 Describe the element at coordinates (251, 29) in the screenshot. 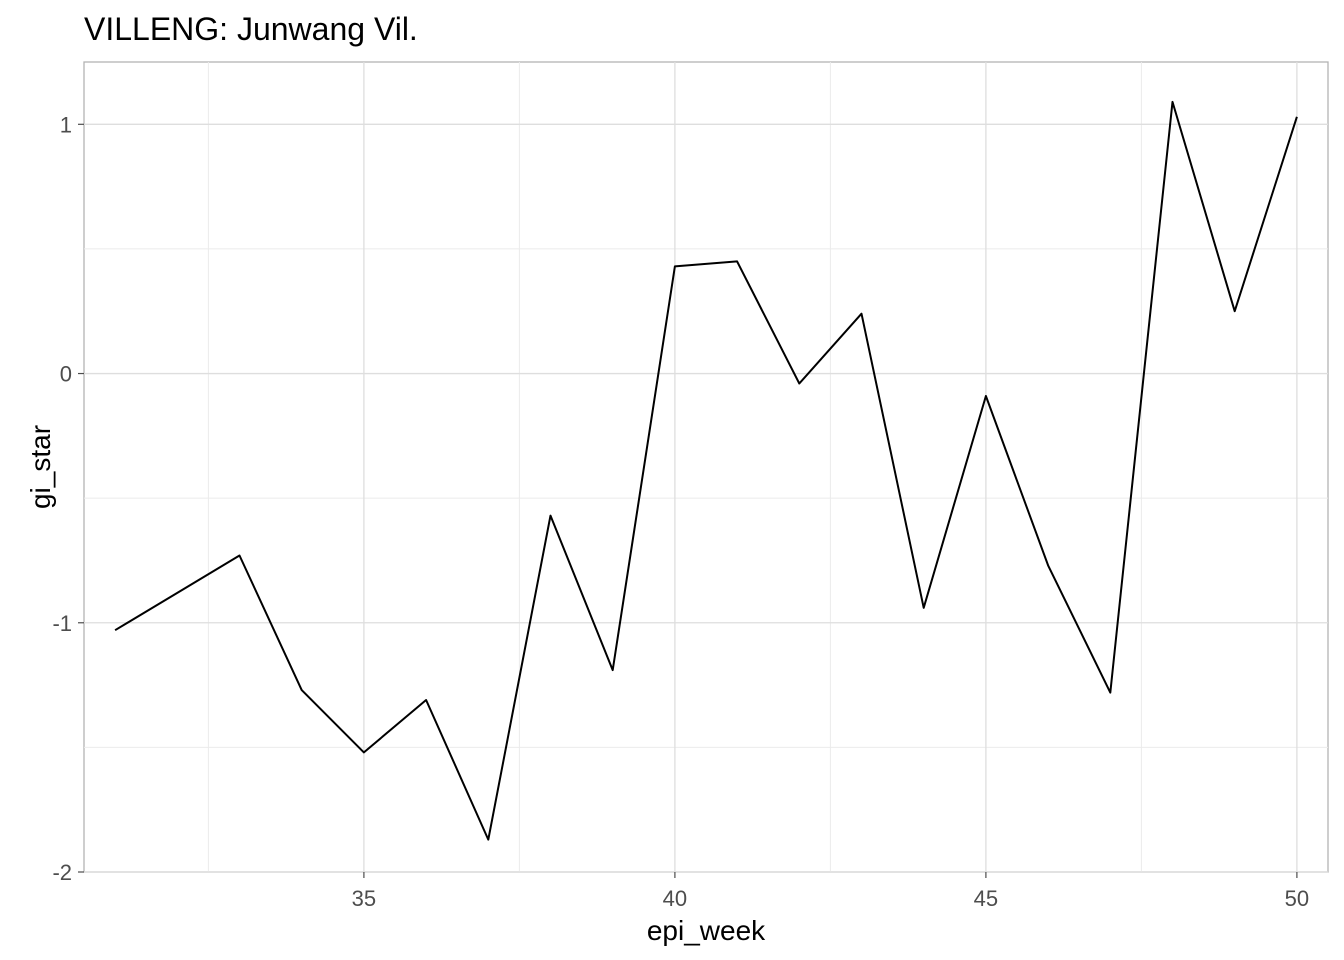

I see `chart-title: VILLENG: Junwang Vil.` at that location.